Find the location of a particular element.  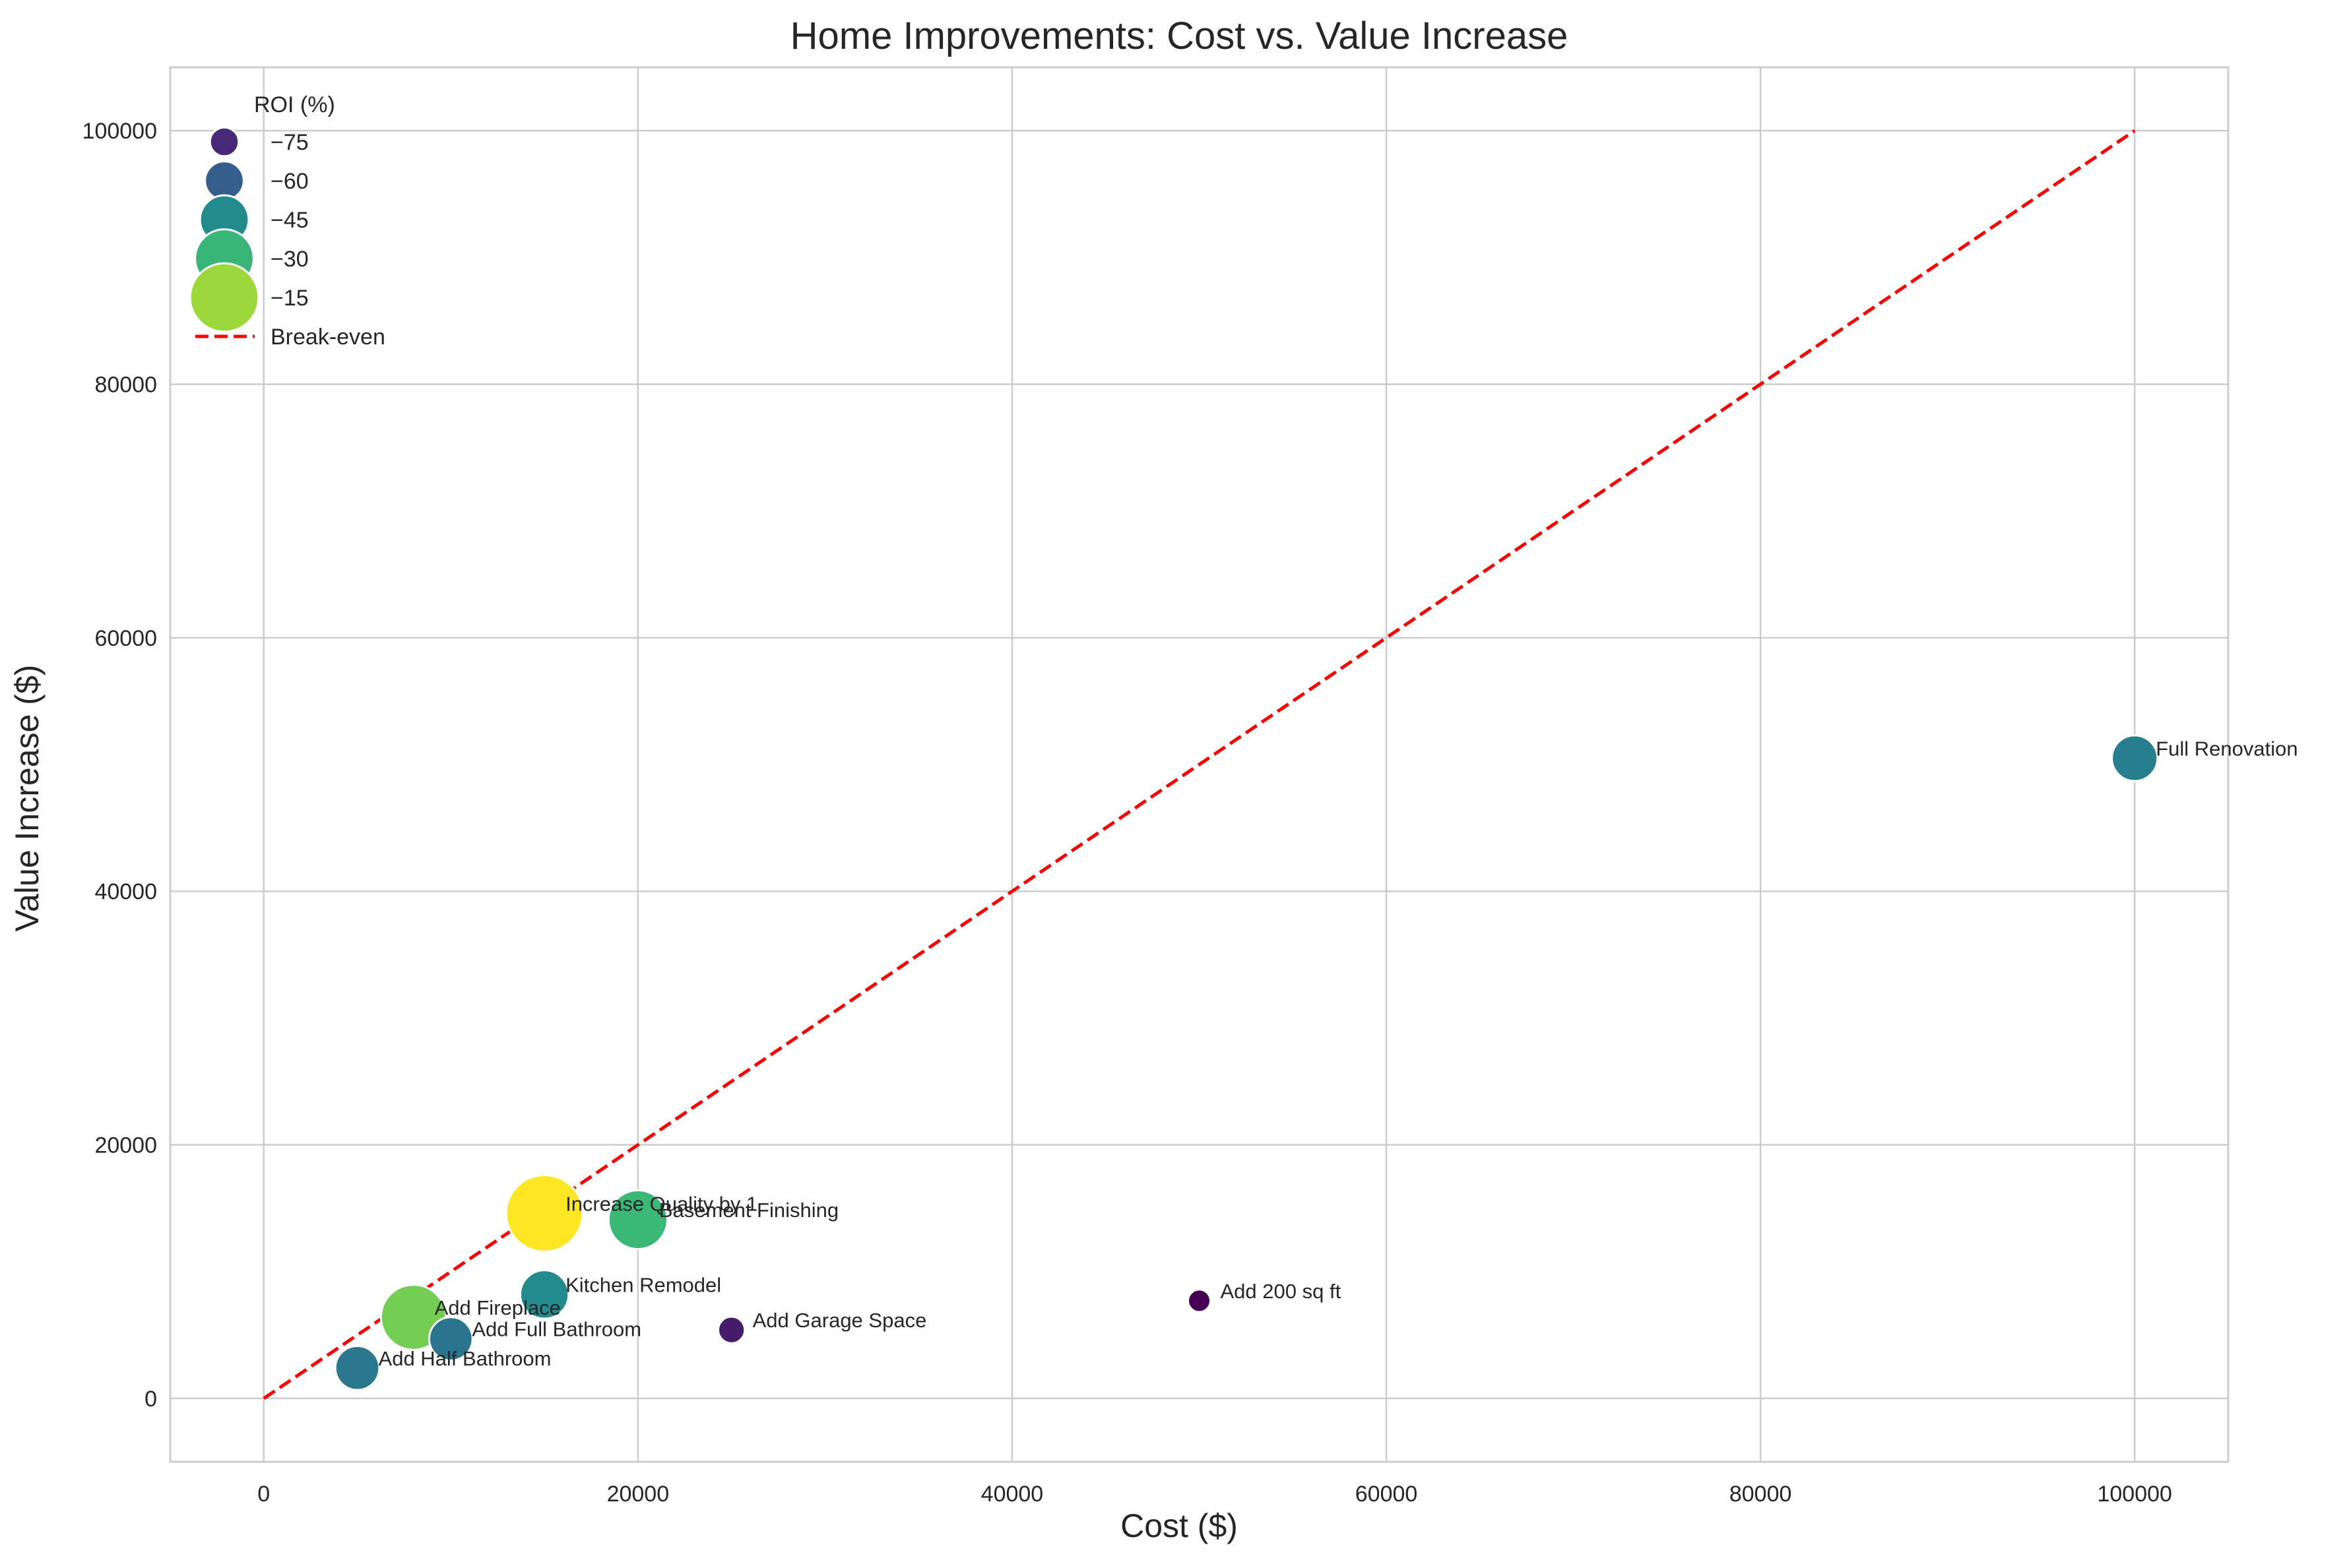

legend-entry-label: −75 is located at coordinates (290, 142).